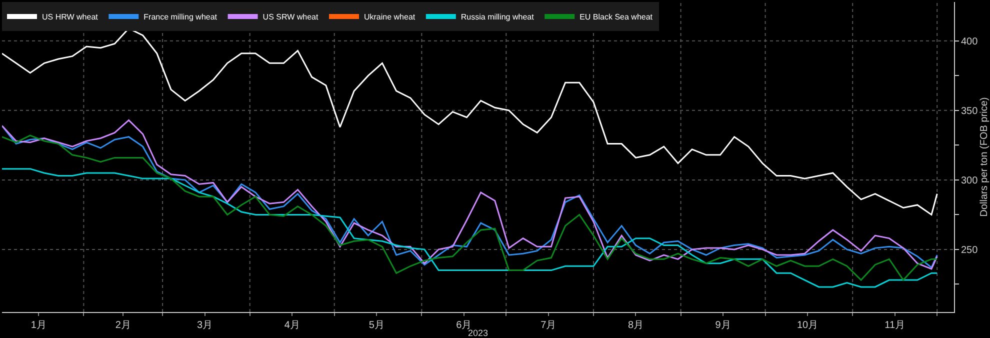 The width and height of the screenshot is (990, 338). I want to click on x-tick-label: 10月, so click(807, 325).